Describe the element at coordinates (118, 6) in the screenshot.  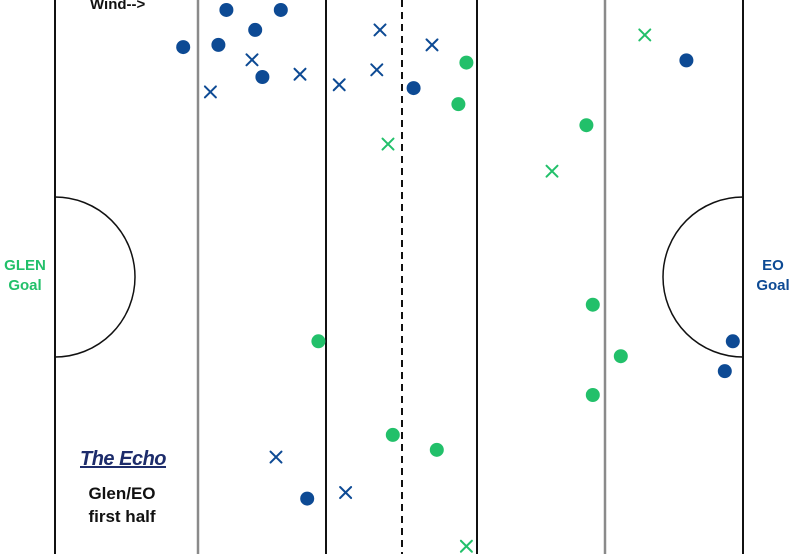
I see `wind-label: Wind-->` at that location.